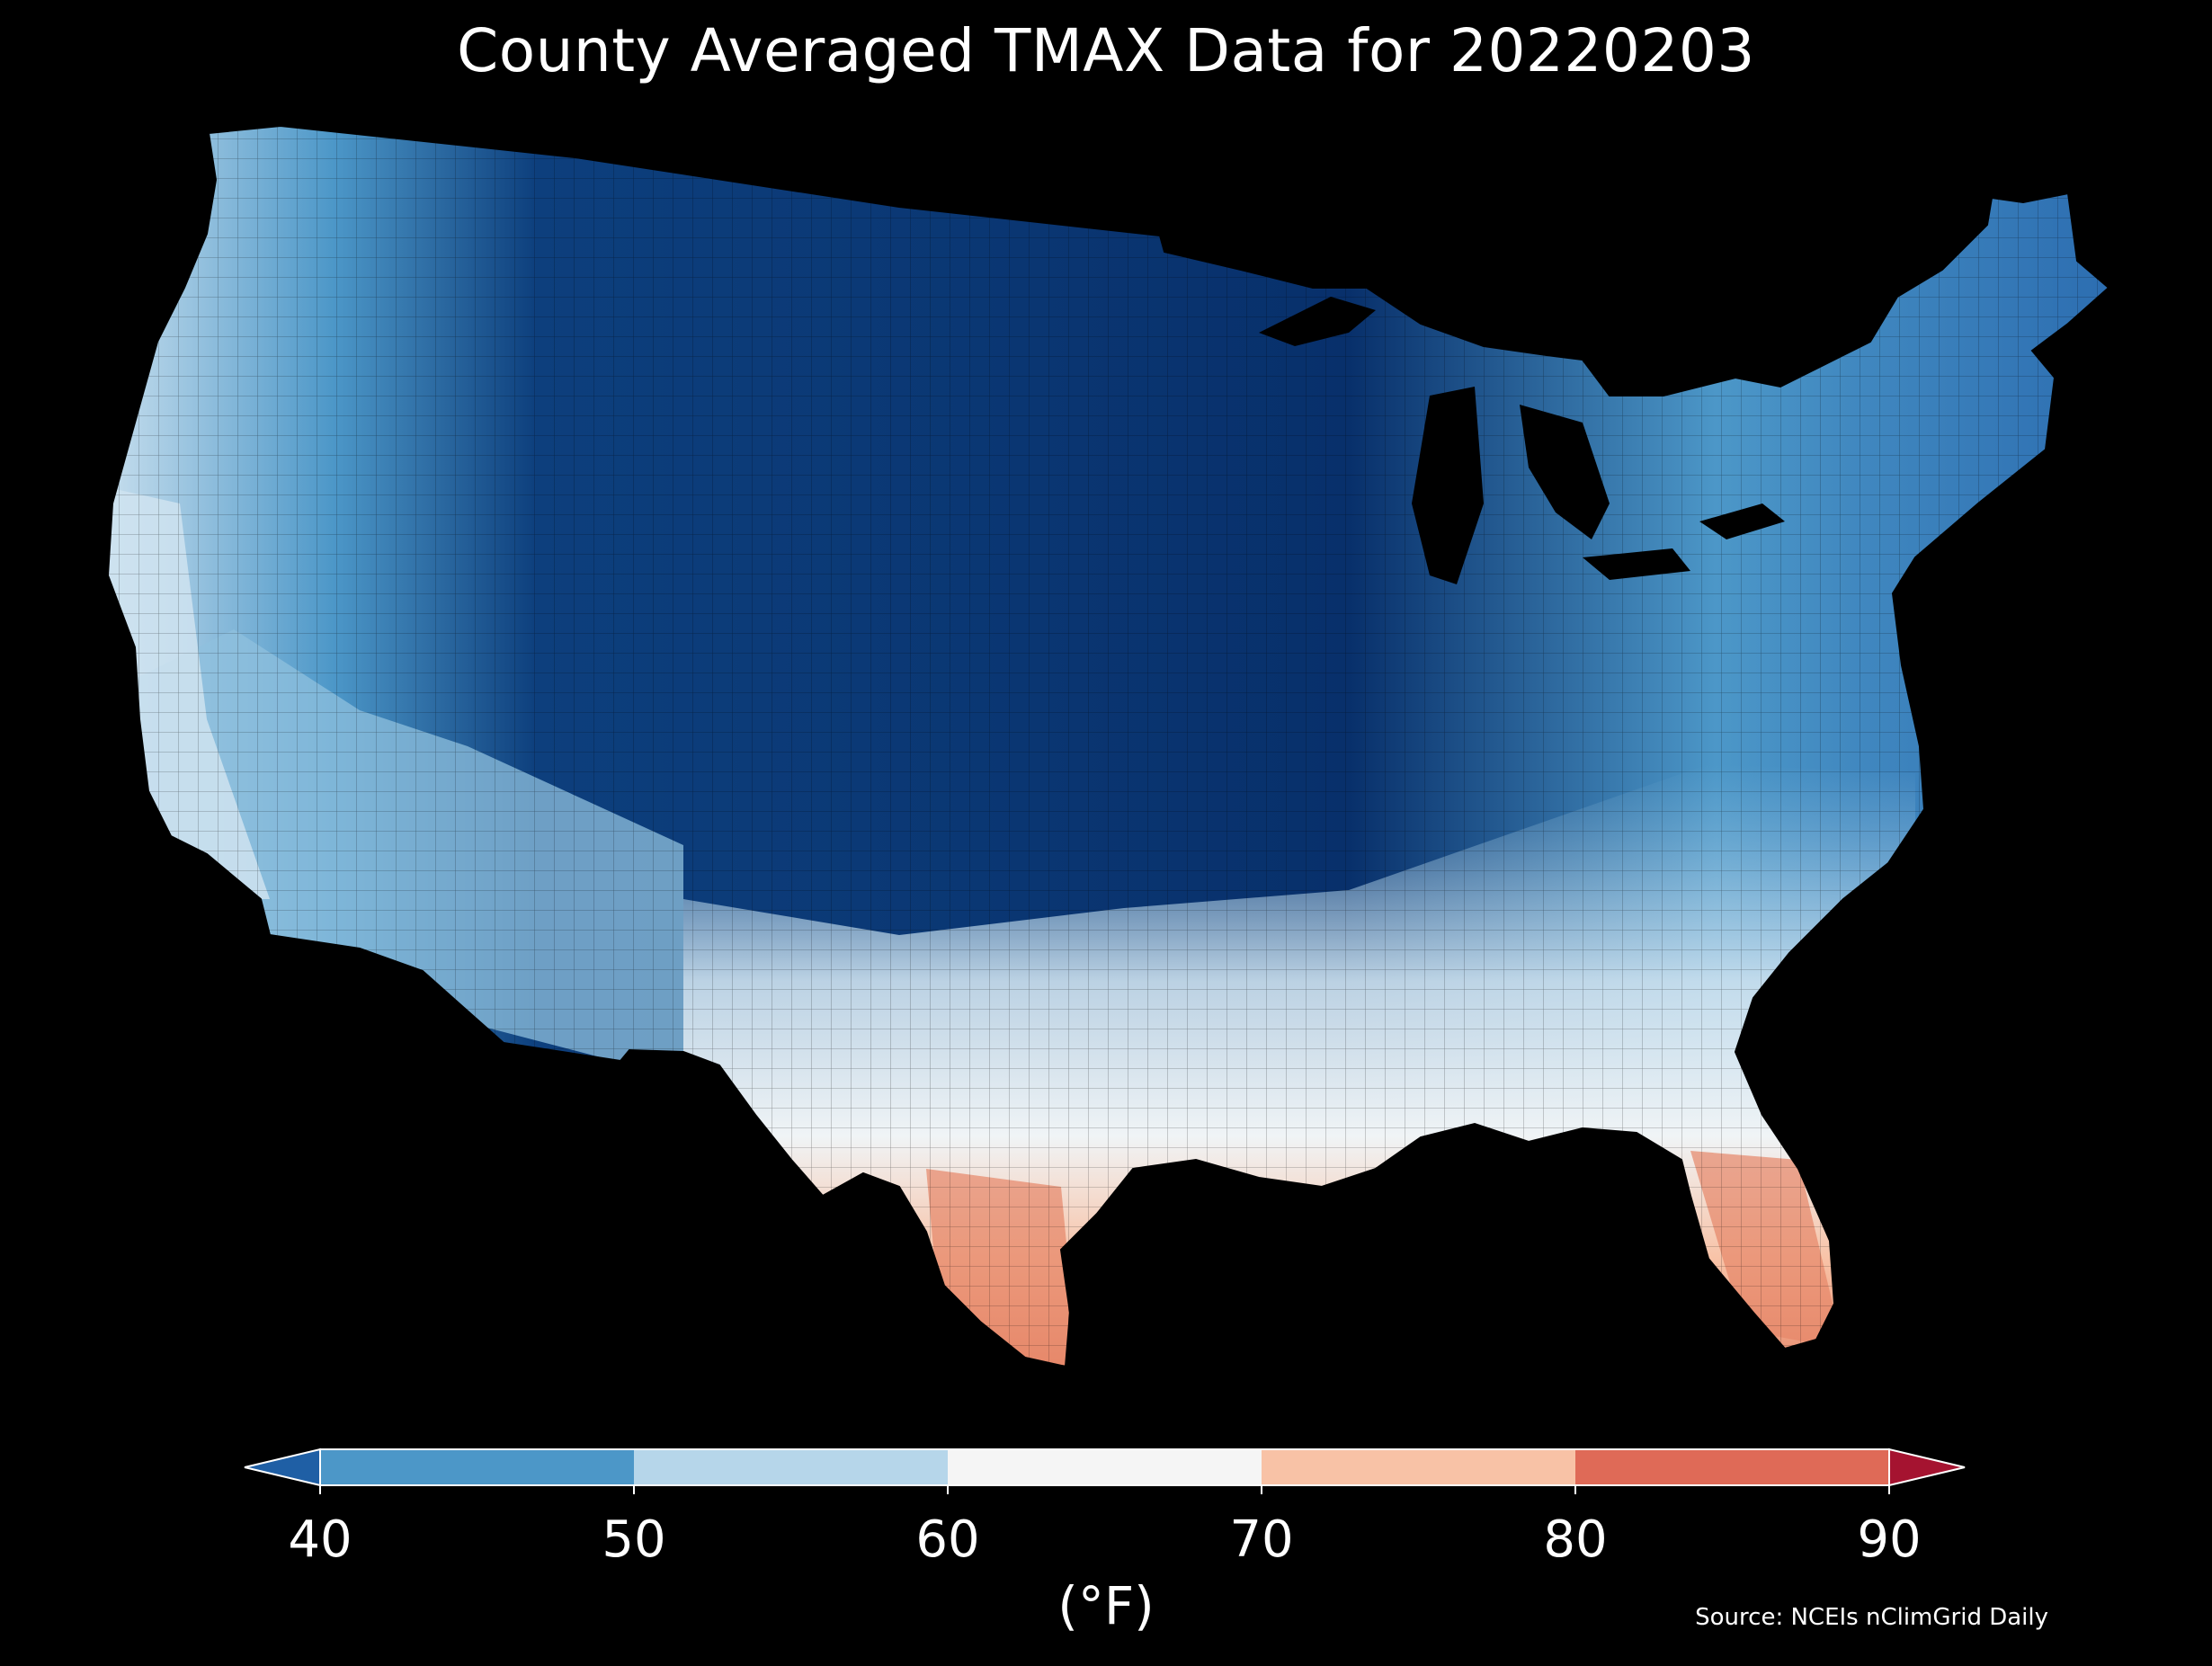  I want to click on colorbar-tick-label: 90, so click(1889, 1540).